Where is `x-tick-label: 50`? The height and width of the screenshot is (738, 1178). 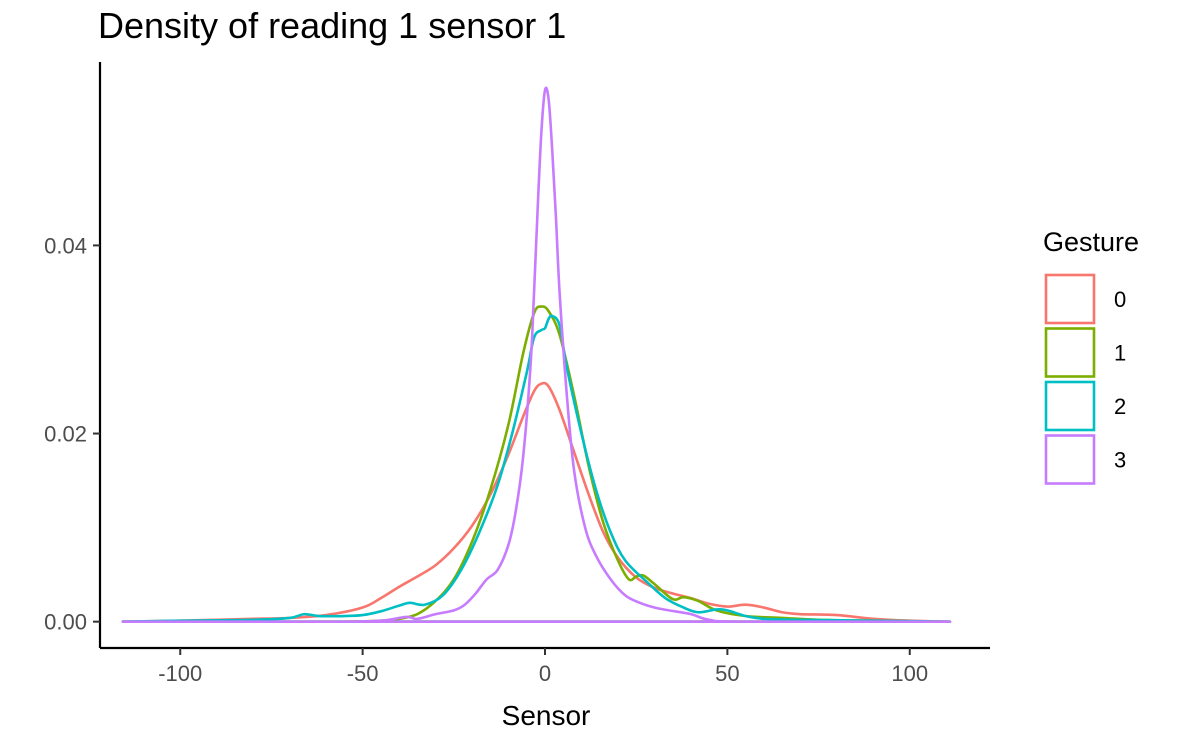 x-tick-label: 50 is located at coordinates (727, 673).